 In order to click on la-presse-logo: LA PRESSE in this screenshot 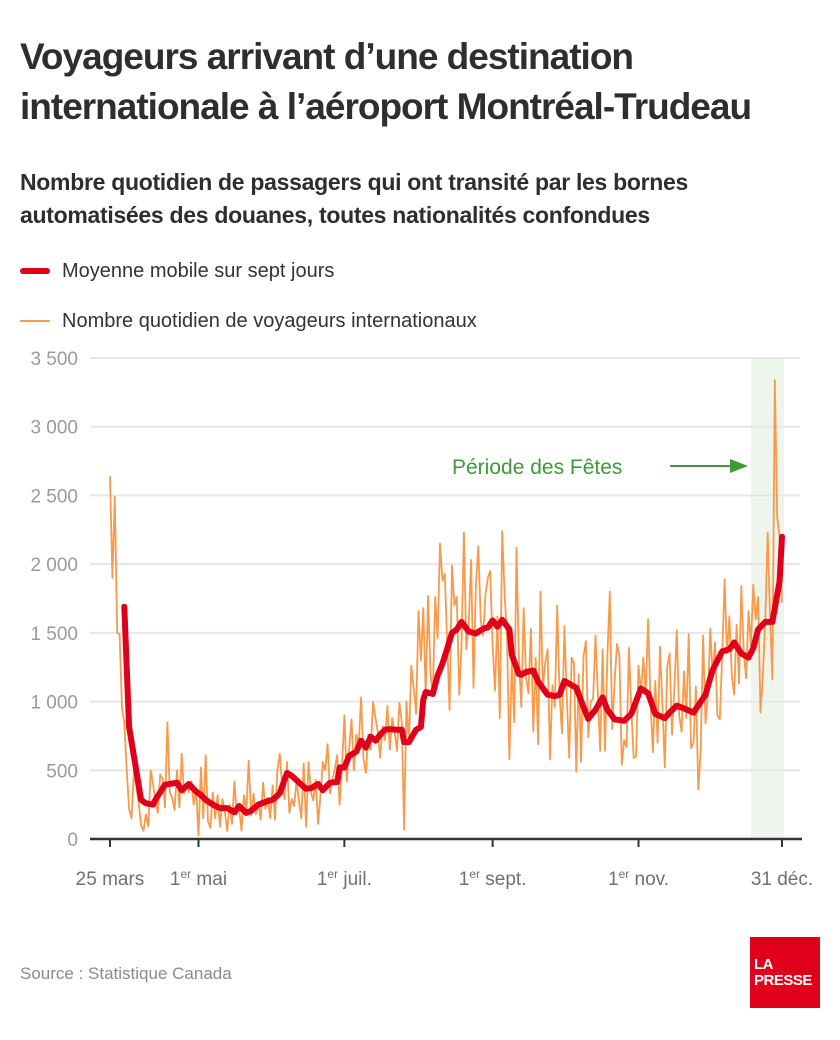, I will do `click(785, 972)`.